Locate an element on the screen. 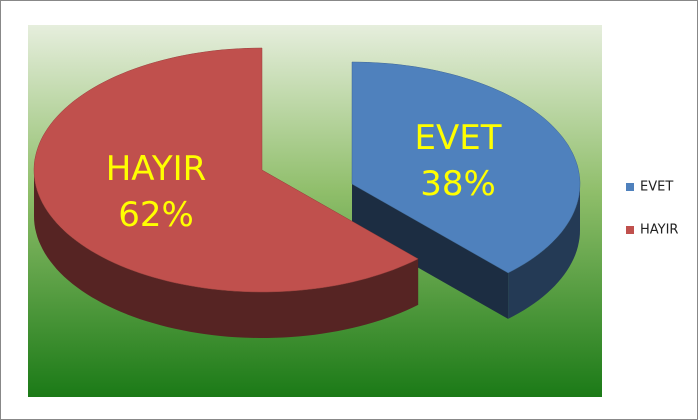  legend-label: HAYIR is located at coordinates (659, 230).